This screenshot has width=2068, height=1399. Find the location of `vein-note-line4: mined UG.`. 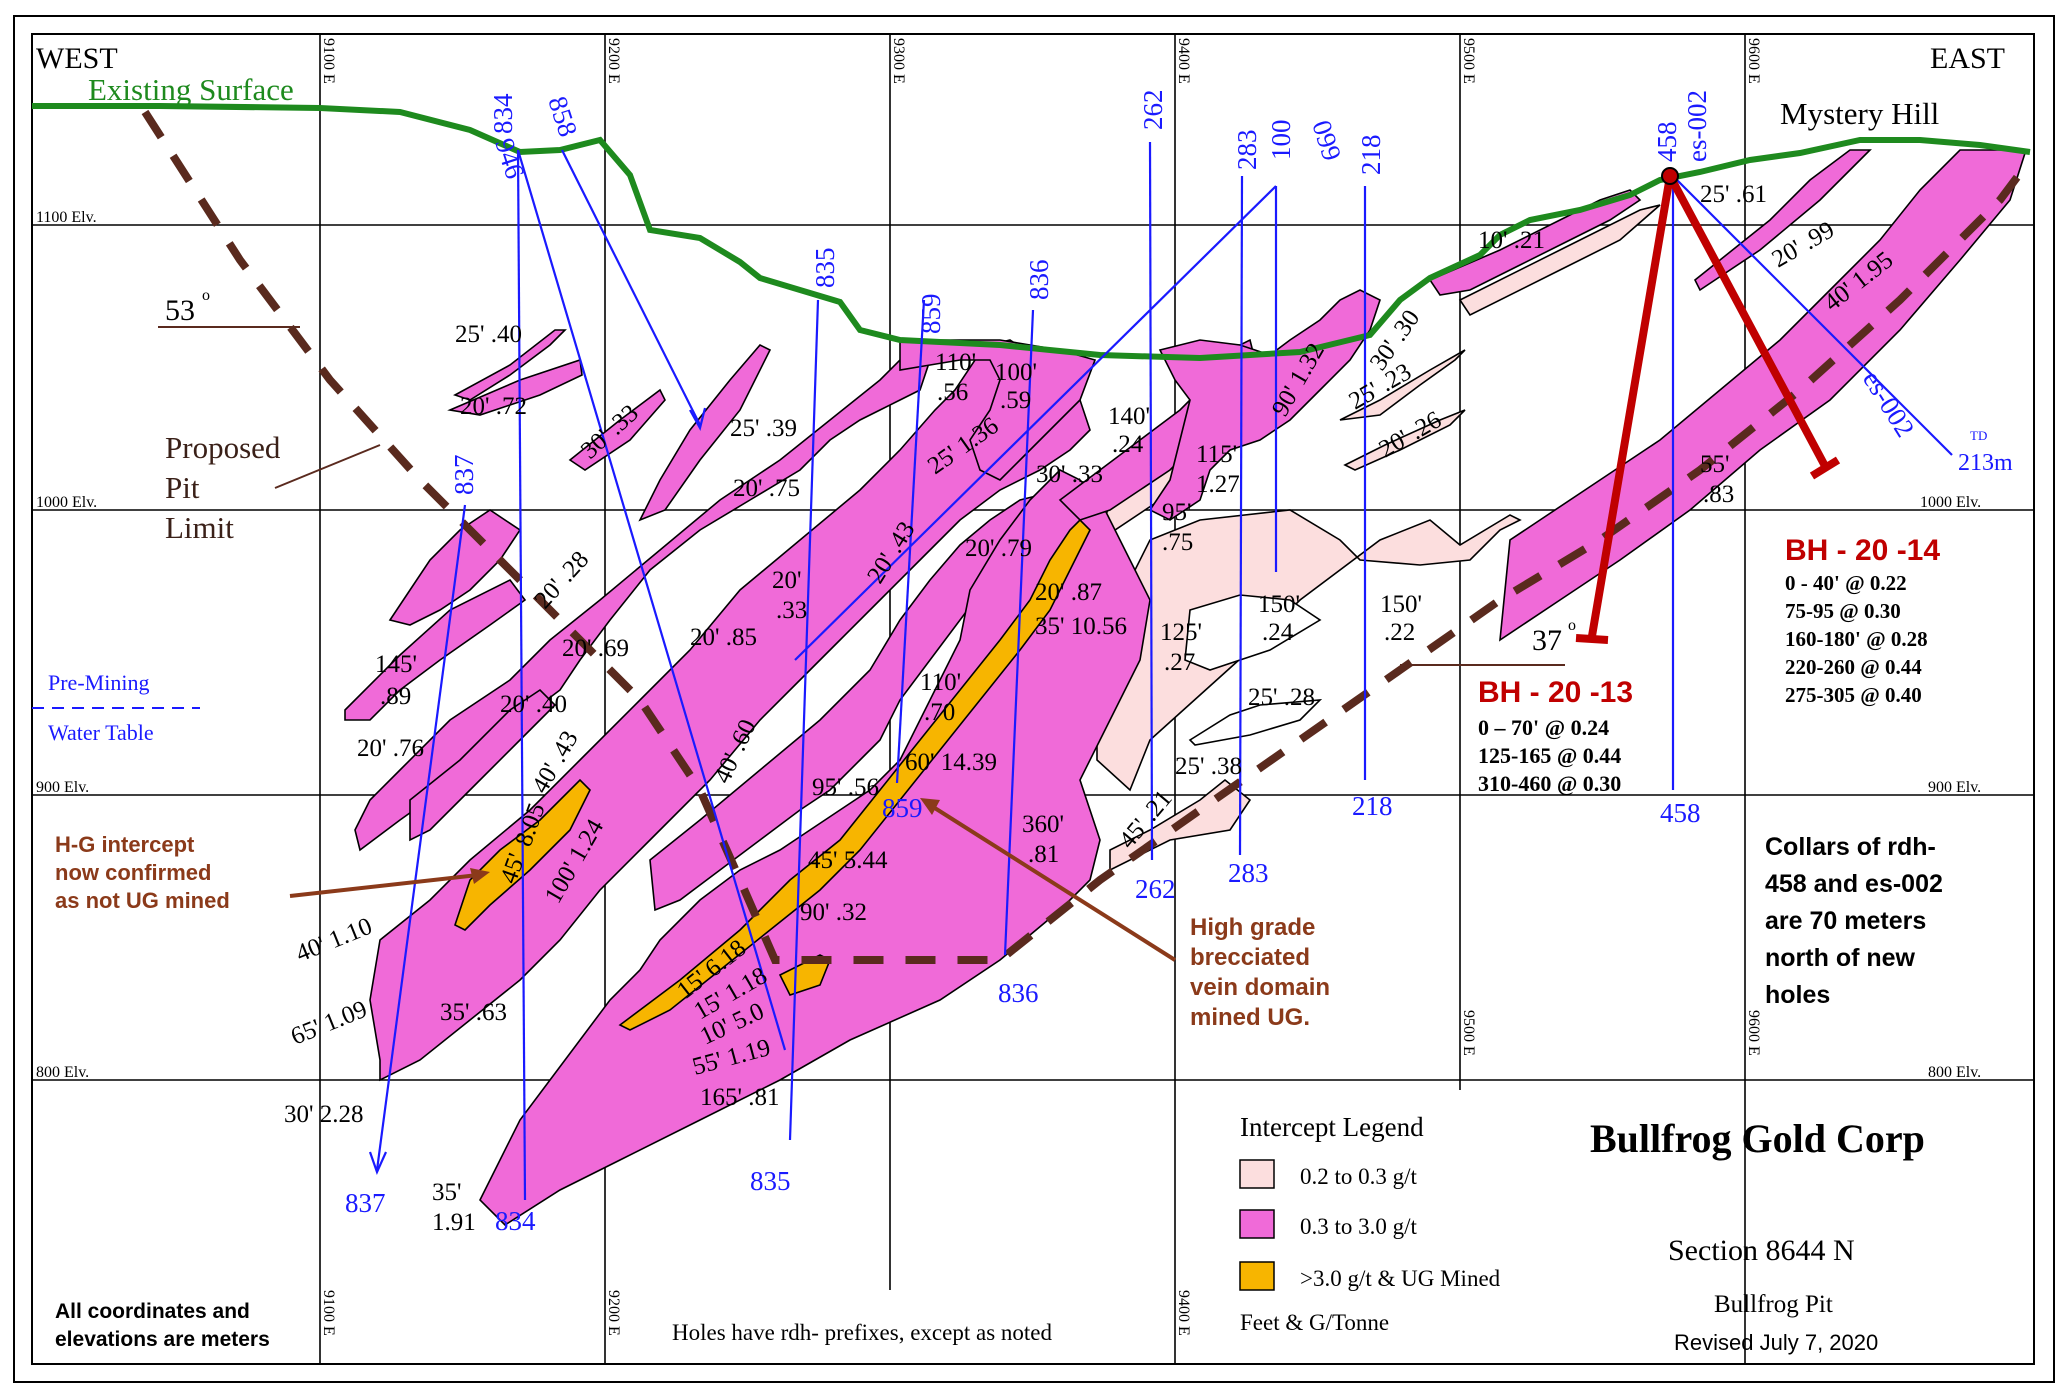

vein-note-line4: mined UG. is located at coordinates (1250, 1017).